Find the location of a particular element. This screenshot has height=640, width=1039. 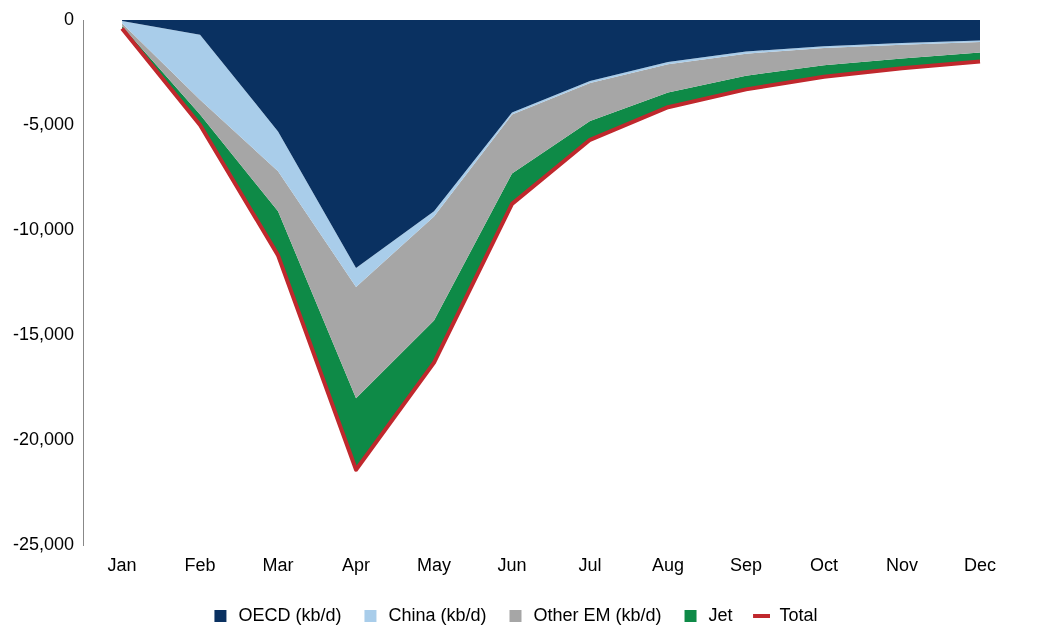

x-tick-label: Sep is located at coordinates (746, 565).